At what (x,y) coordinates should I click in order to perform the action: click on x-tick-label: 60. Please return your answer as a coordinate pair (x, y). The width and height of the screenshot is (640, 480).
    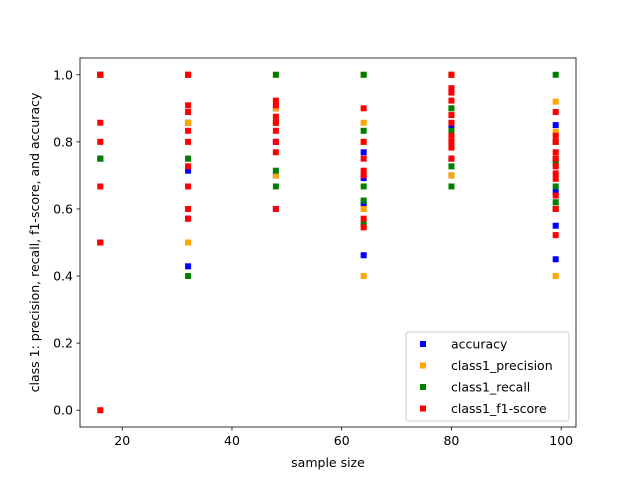
    Looking at the image, I should click on (342, 440).